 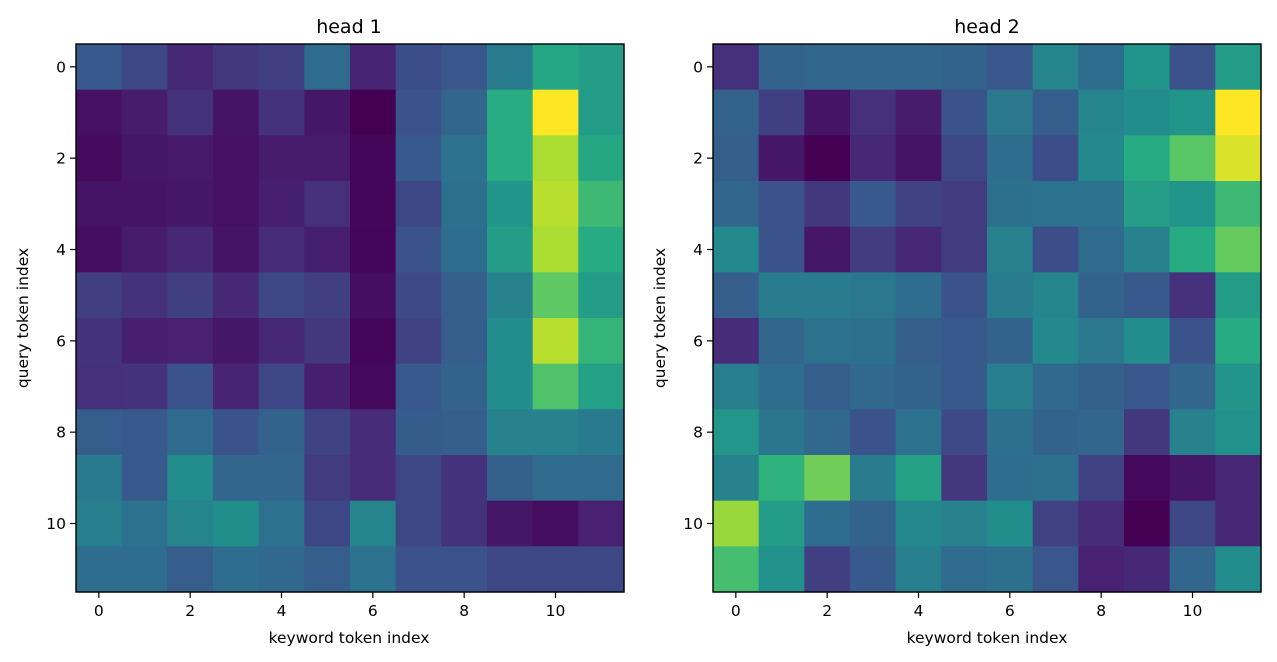 I want to click on heatmap-cell-r10-c10, so click(x=555, y=523).